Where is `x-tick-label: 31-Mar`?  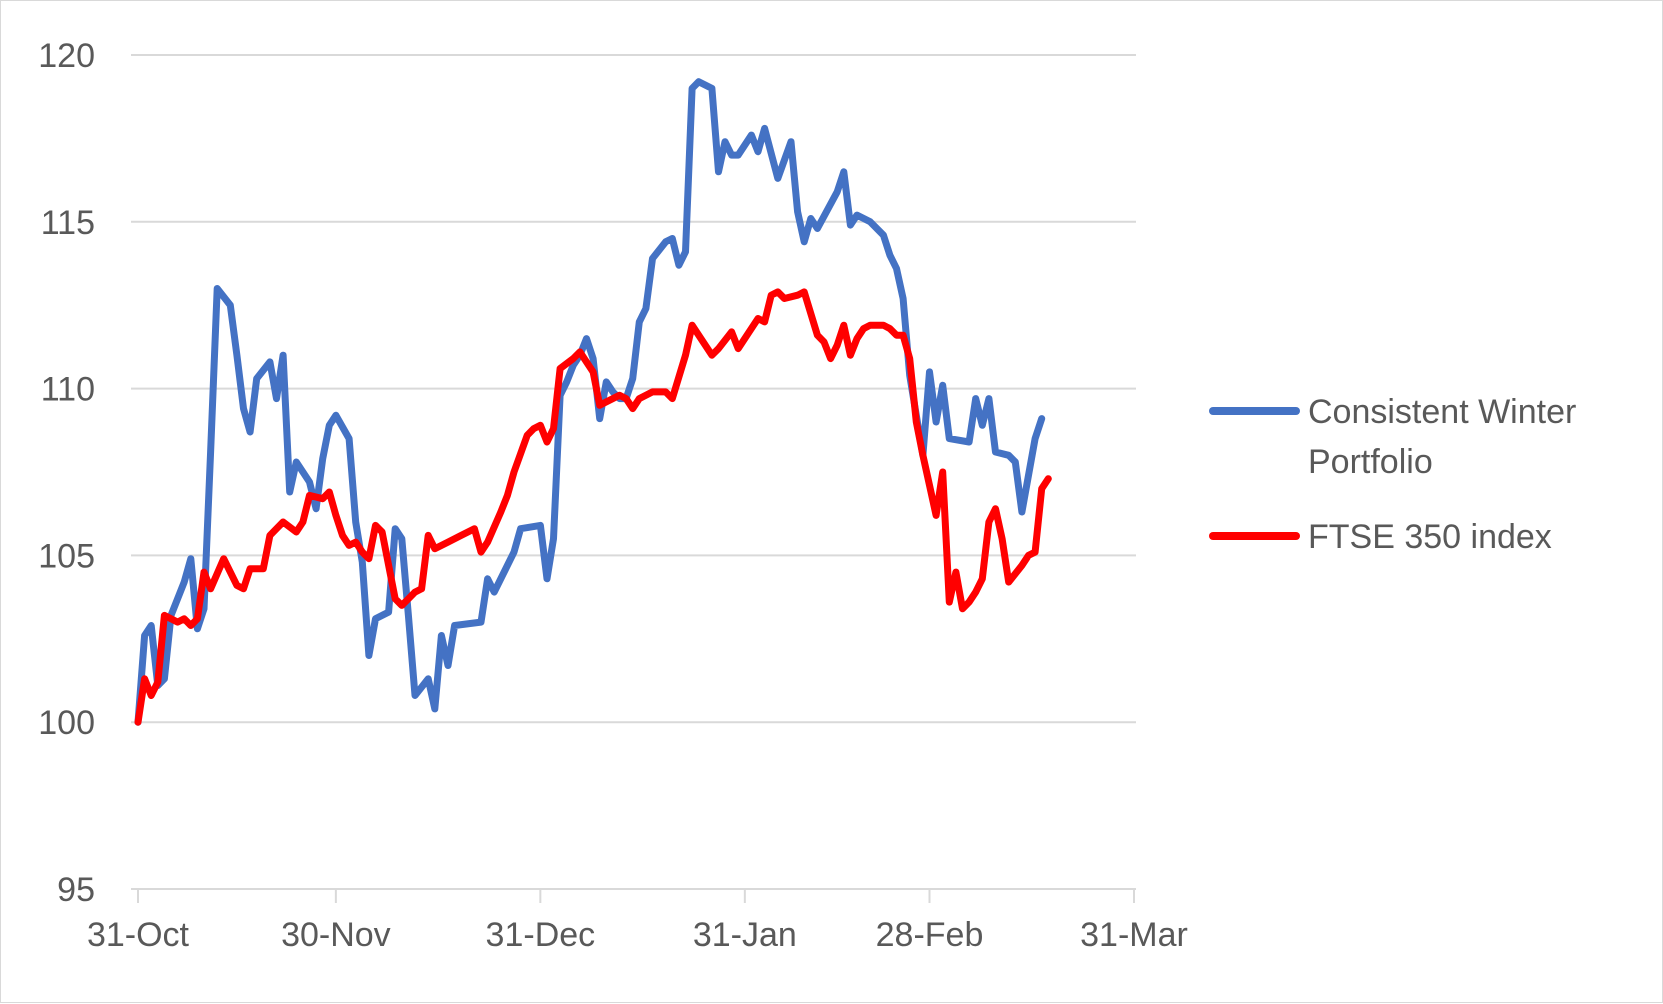 x-tick-label: 31-Mar is located at coordinates (1134, 935).